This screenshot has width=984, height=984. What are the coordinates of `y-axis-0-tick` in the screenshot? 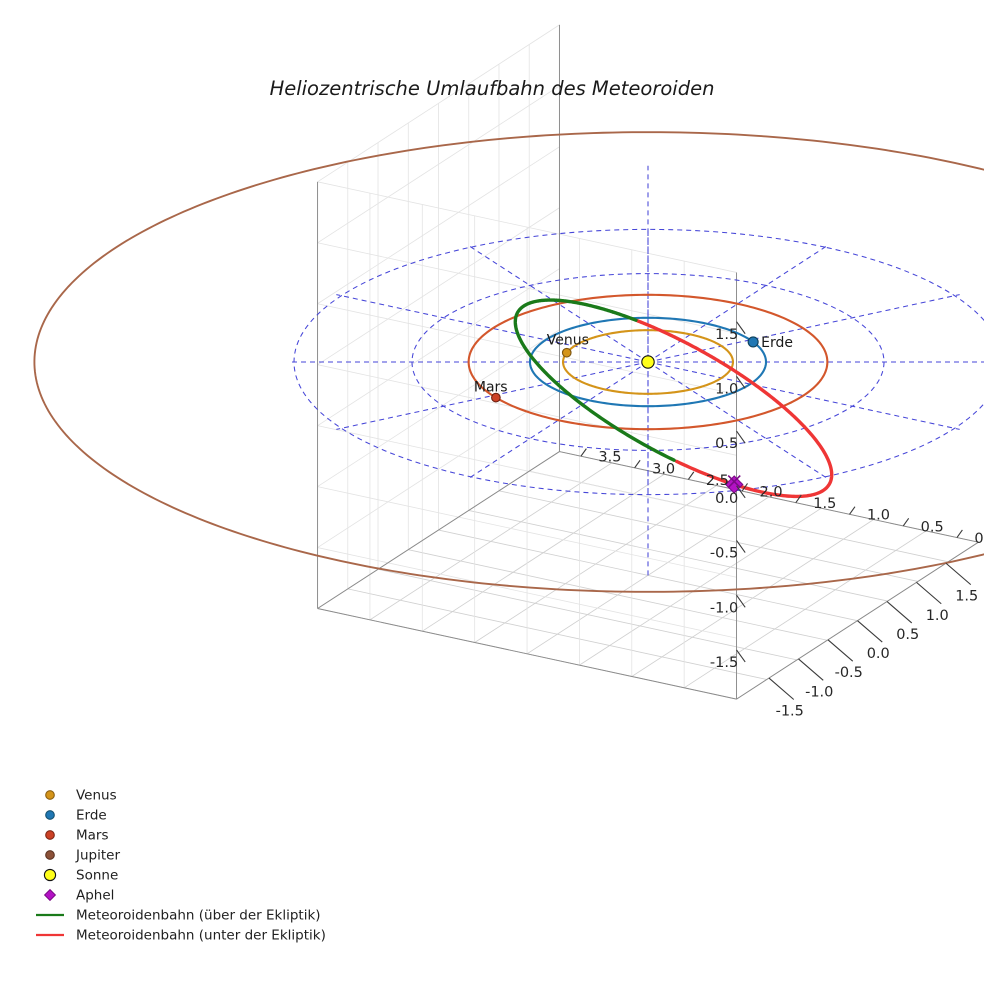 It's located at (959, 533).